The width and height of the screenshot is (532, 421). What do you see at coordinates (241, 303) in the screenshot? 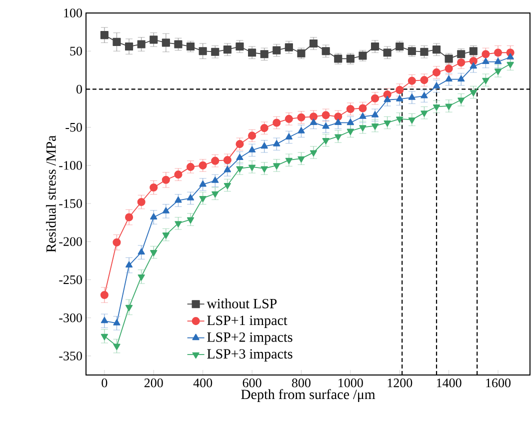
I see `legend-label: without LSP` at bounding box center [241, 303].